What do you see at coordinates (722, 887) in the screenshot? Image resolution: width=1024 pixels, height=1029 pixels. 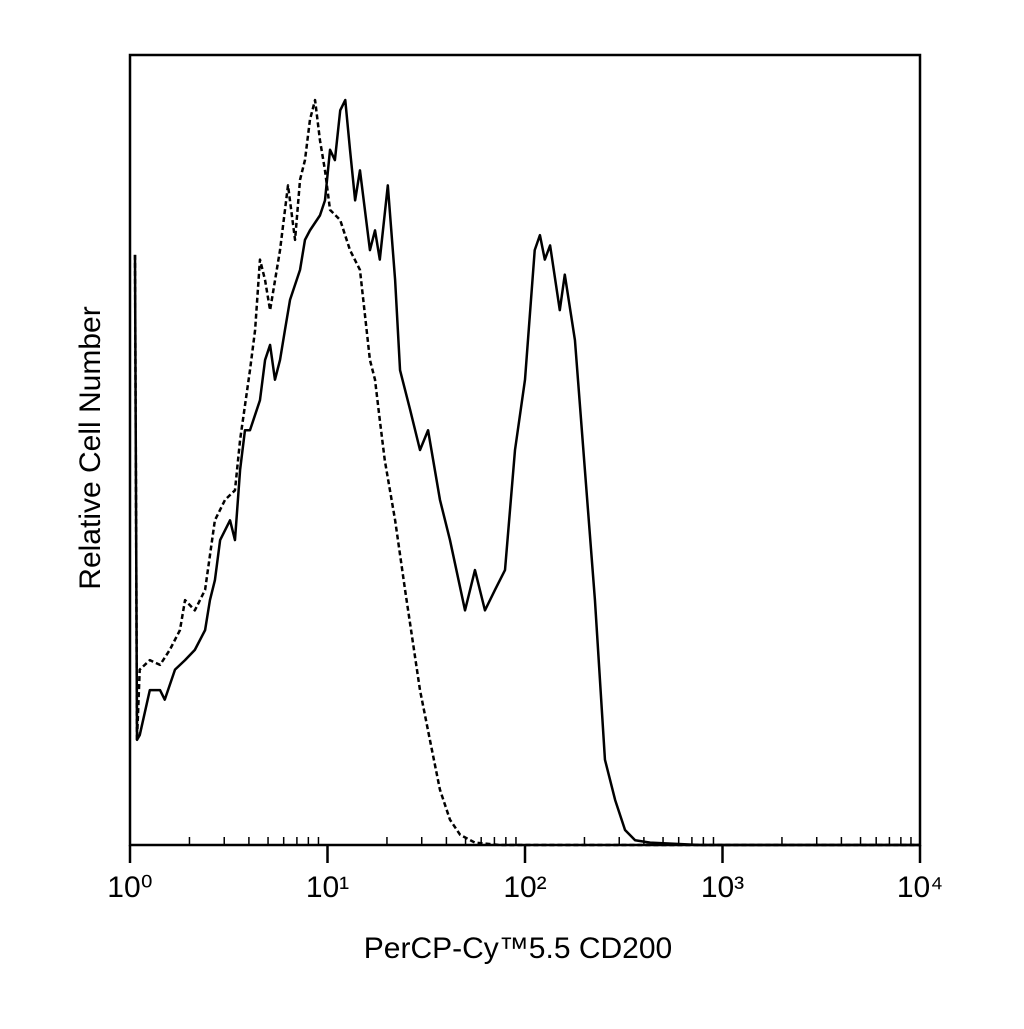 I see `x-tick-label: 10³` at bounding box center [722, 887].